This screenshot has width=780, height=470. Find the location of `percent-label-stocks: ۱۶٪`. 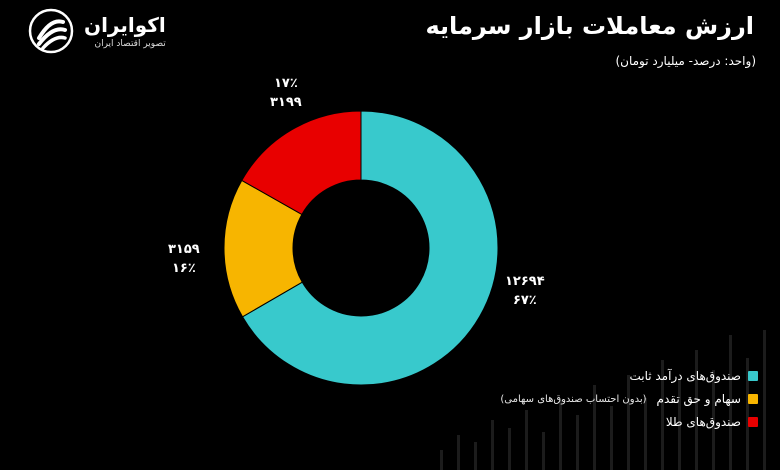

percent-label-stocks: ۱۶٪ is located at coordinates (183, 268).